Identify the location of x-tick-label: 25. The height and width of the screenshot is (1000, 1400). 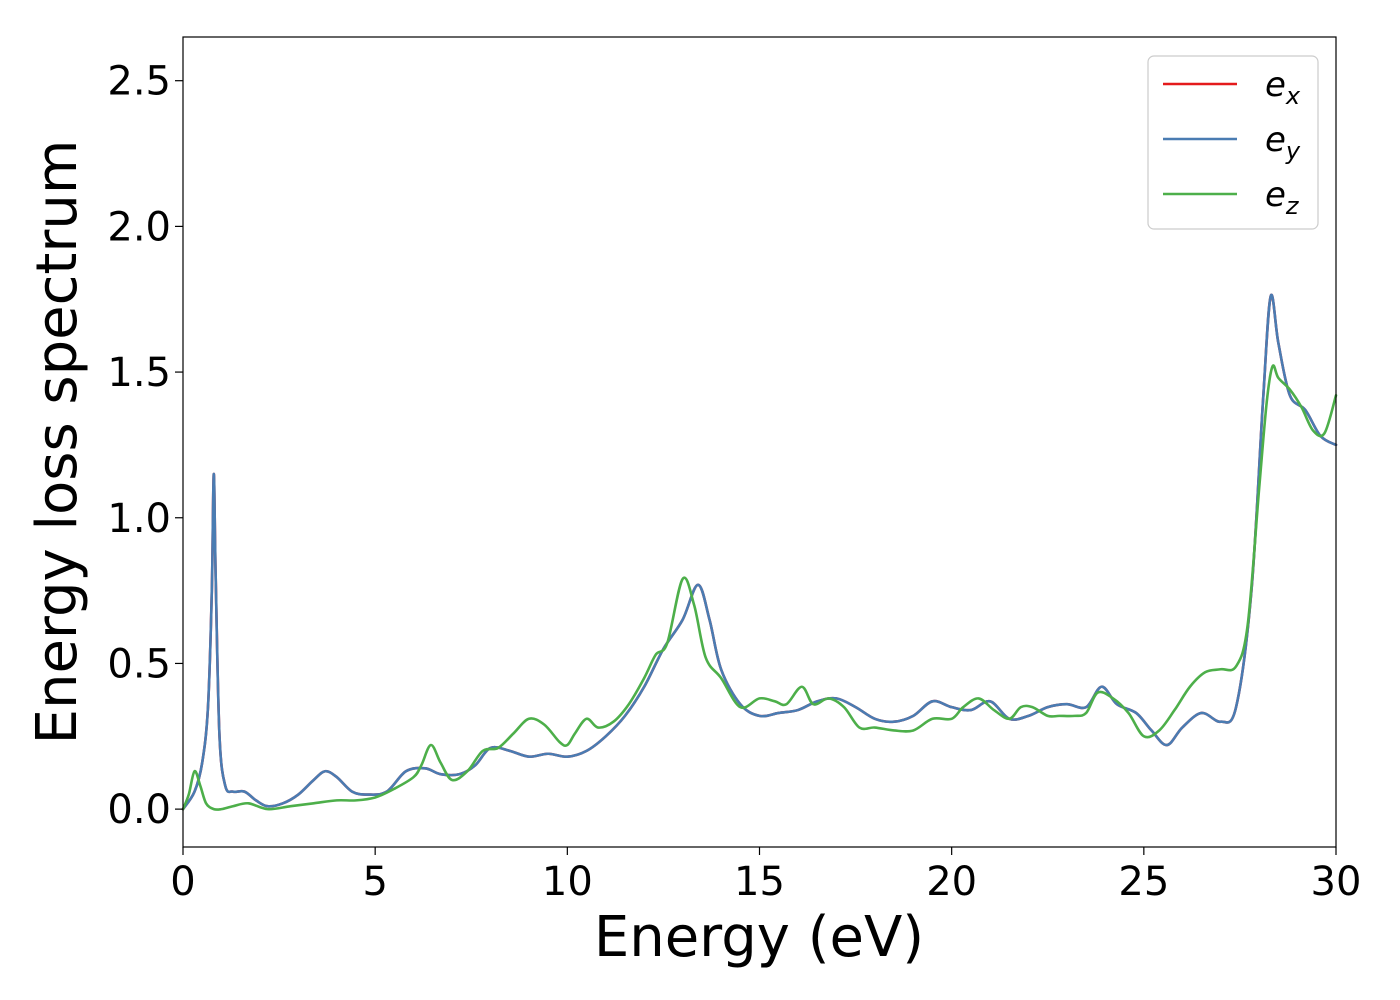
(1143, 882).